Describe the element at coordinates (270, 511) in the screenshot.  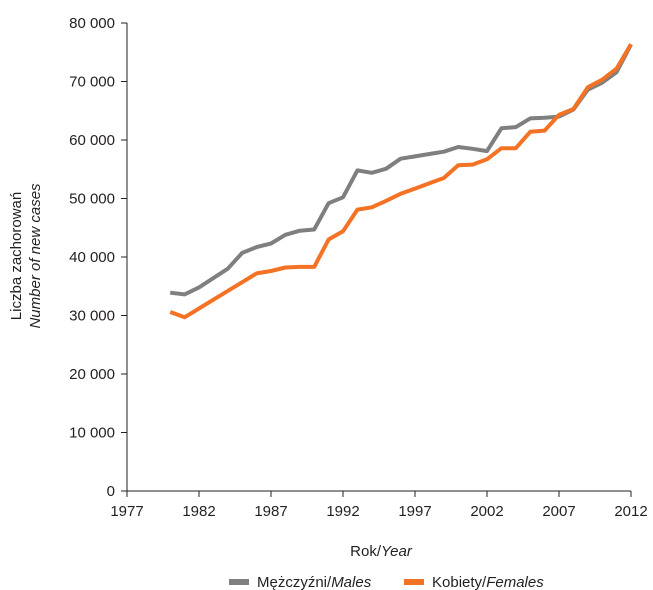
I see `x-tick-label: 1987` at that location.